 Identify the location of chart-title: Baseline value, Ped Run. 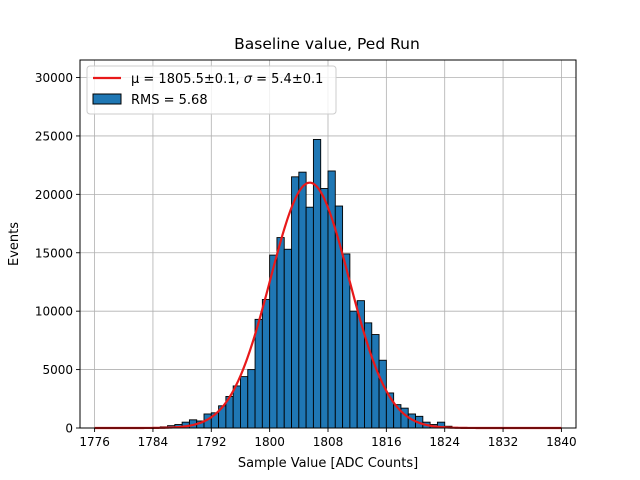
(327, 44).